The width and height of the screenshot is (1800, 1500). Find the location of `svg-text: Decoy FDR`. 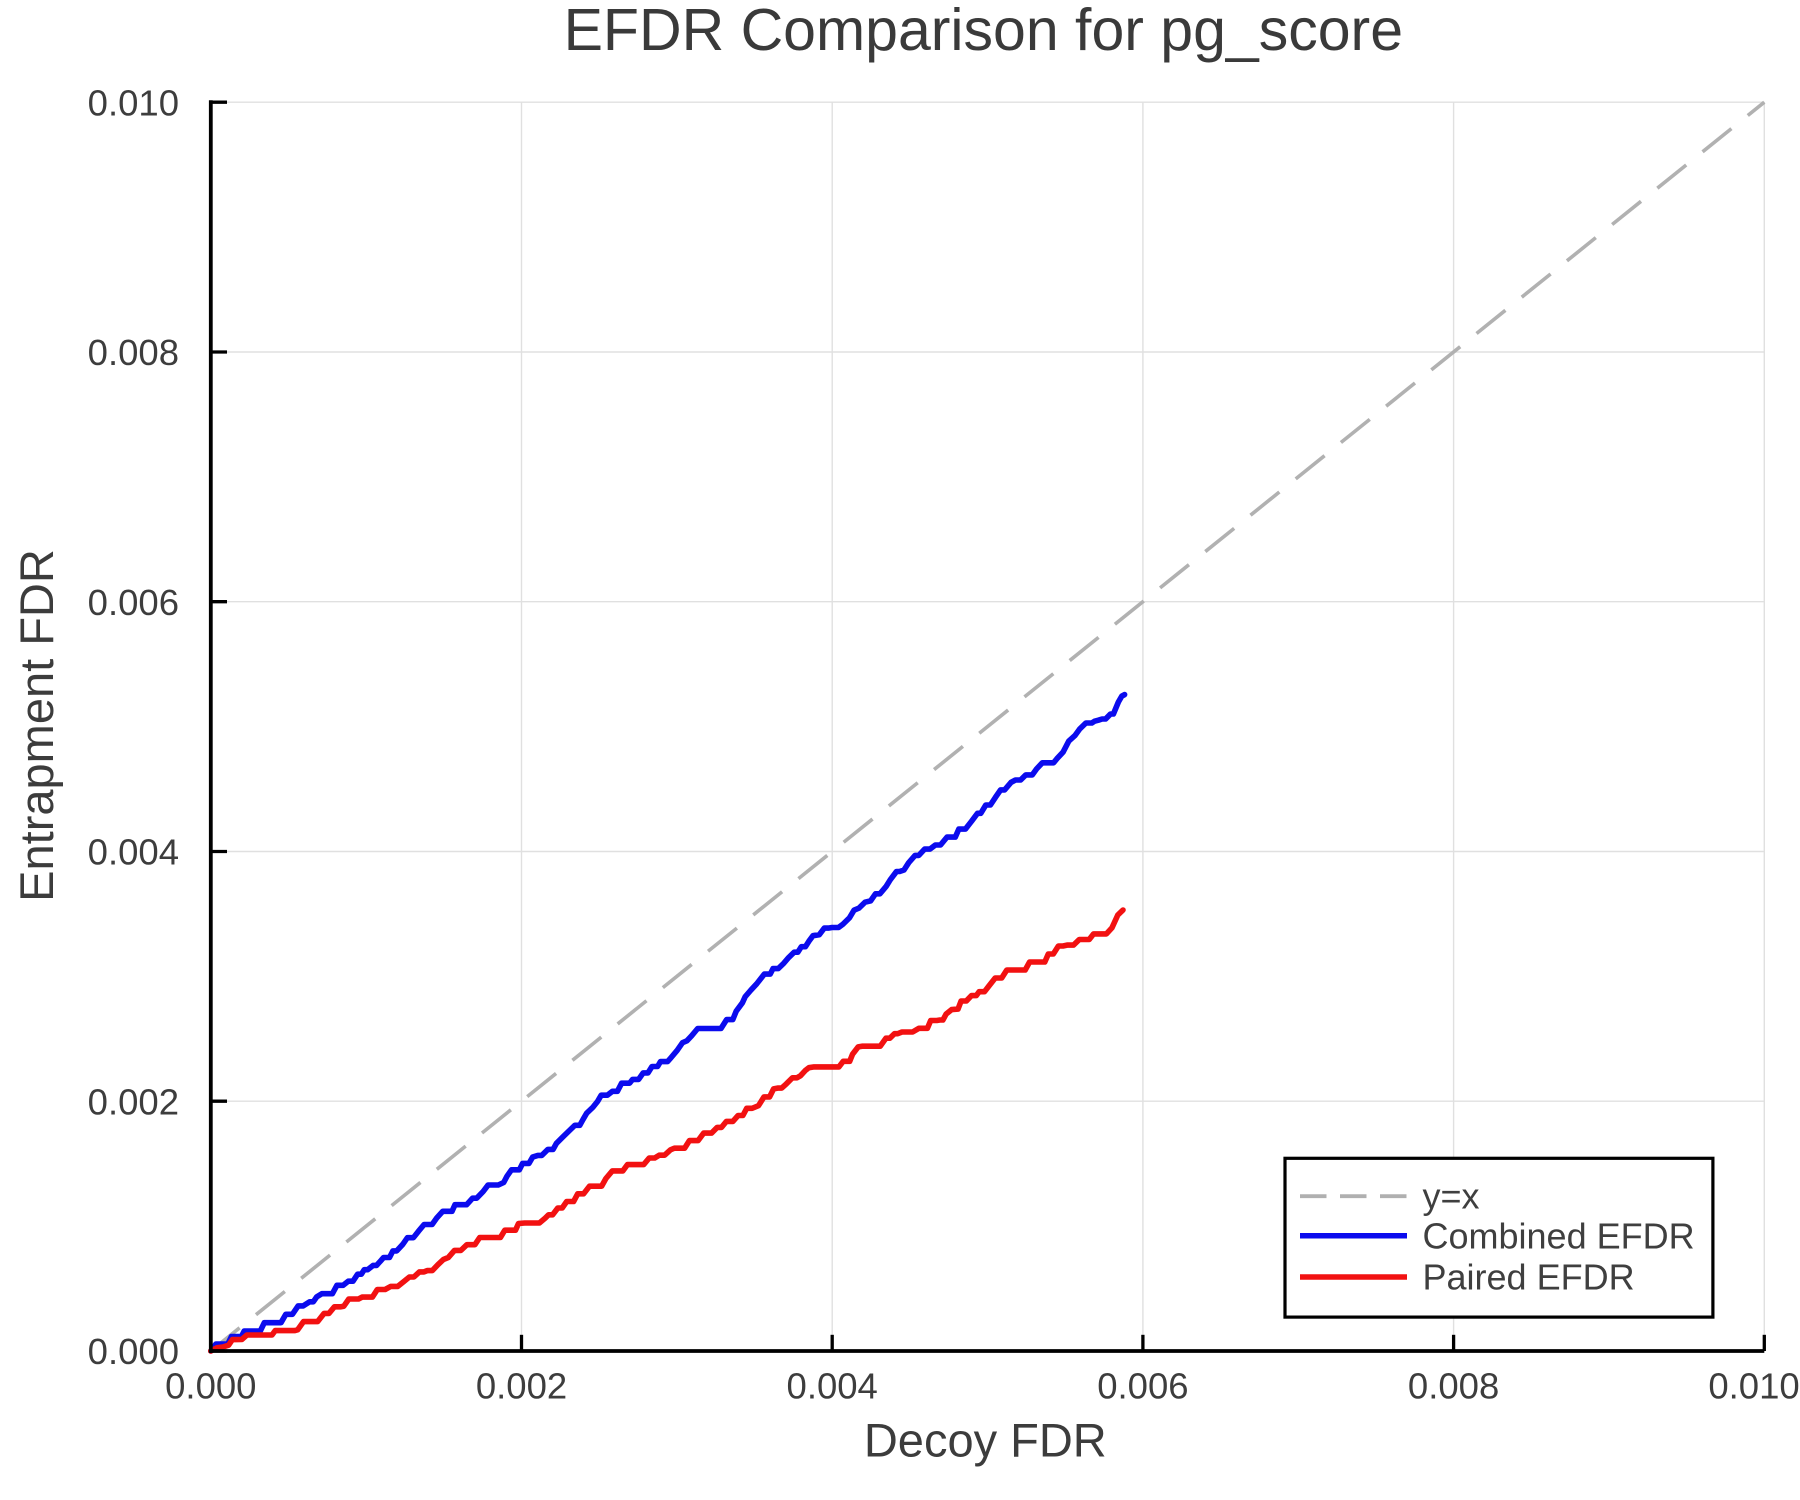

svg-text: Decoy FDR is located at coordinates (985, 1440).